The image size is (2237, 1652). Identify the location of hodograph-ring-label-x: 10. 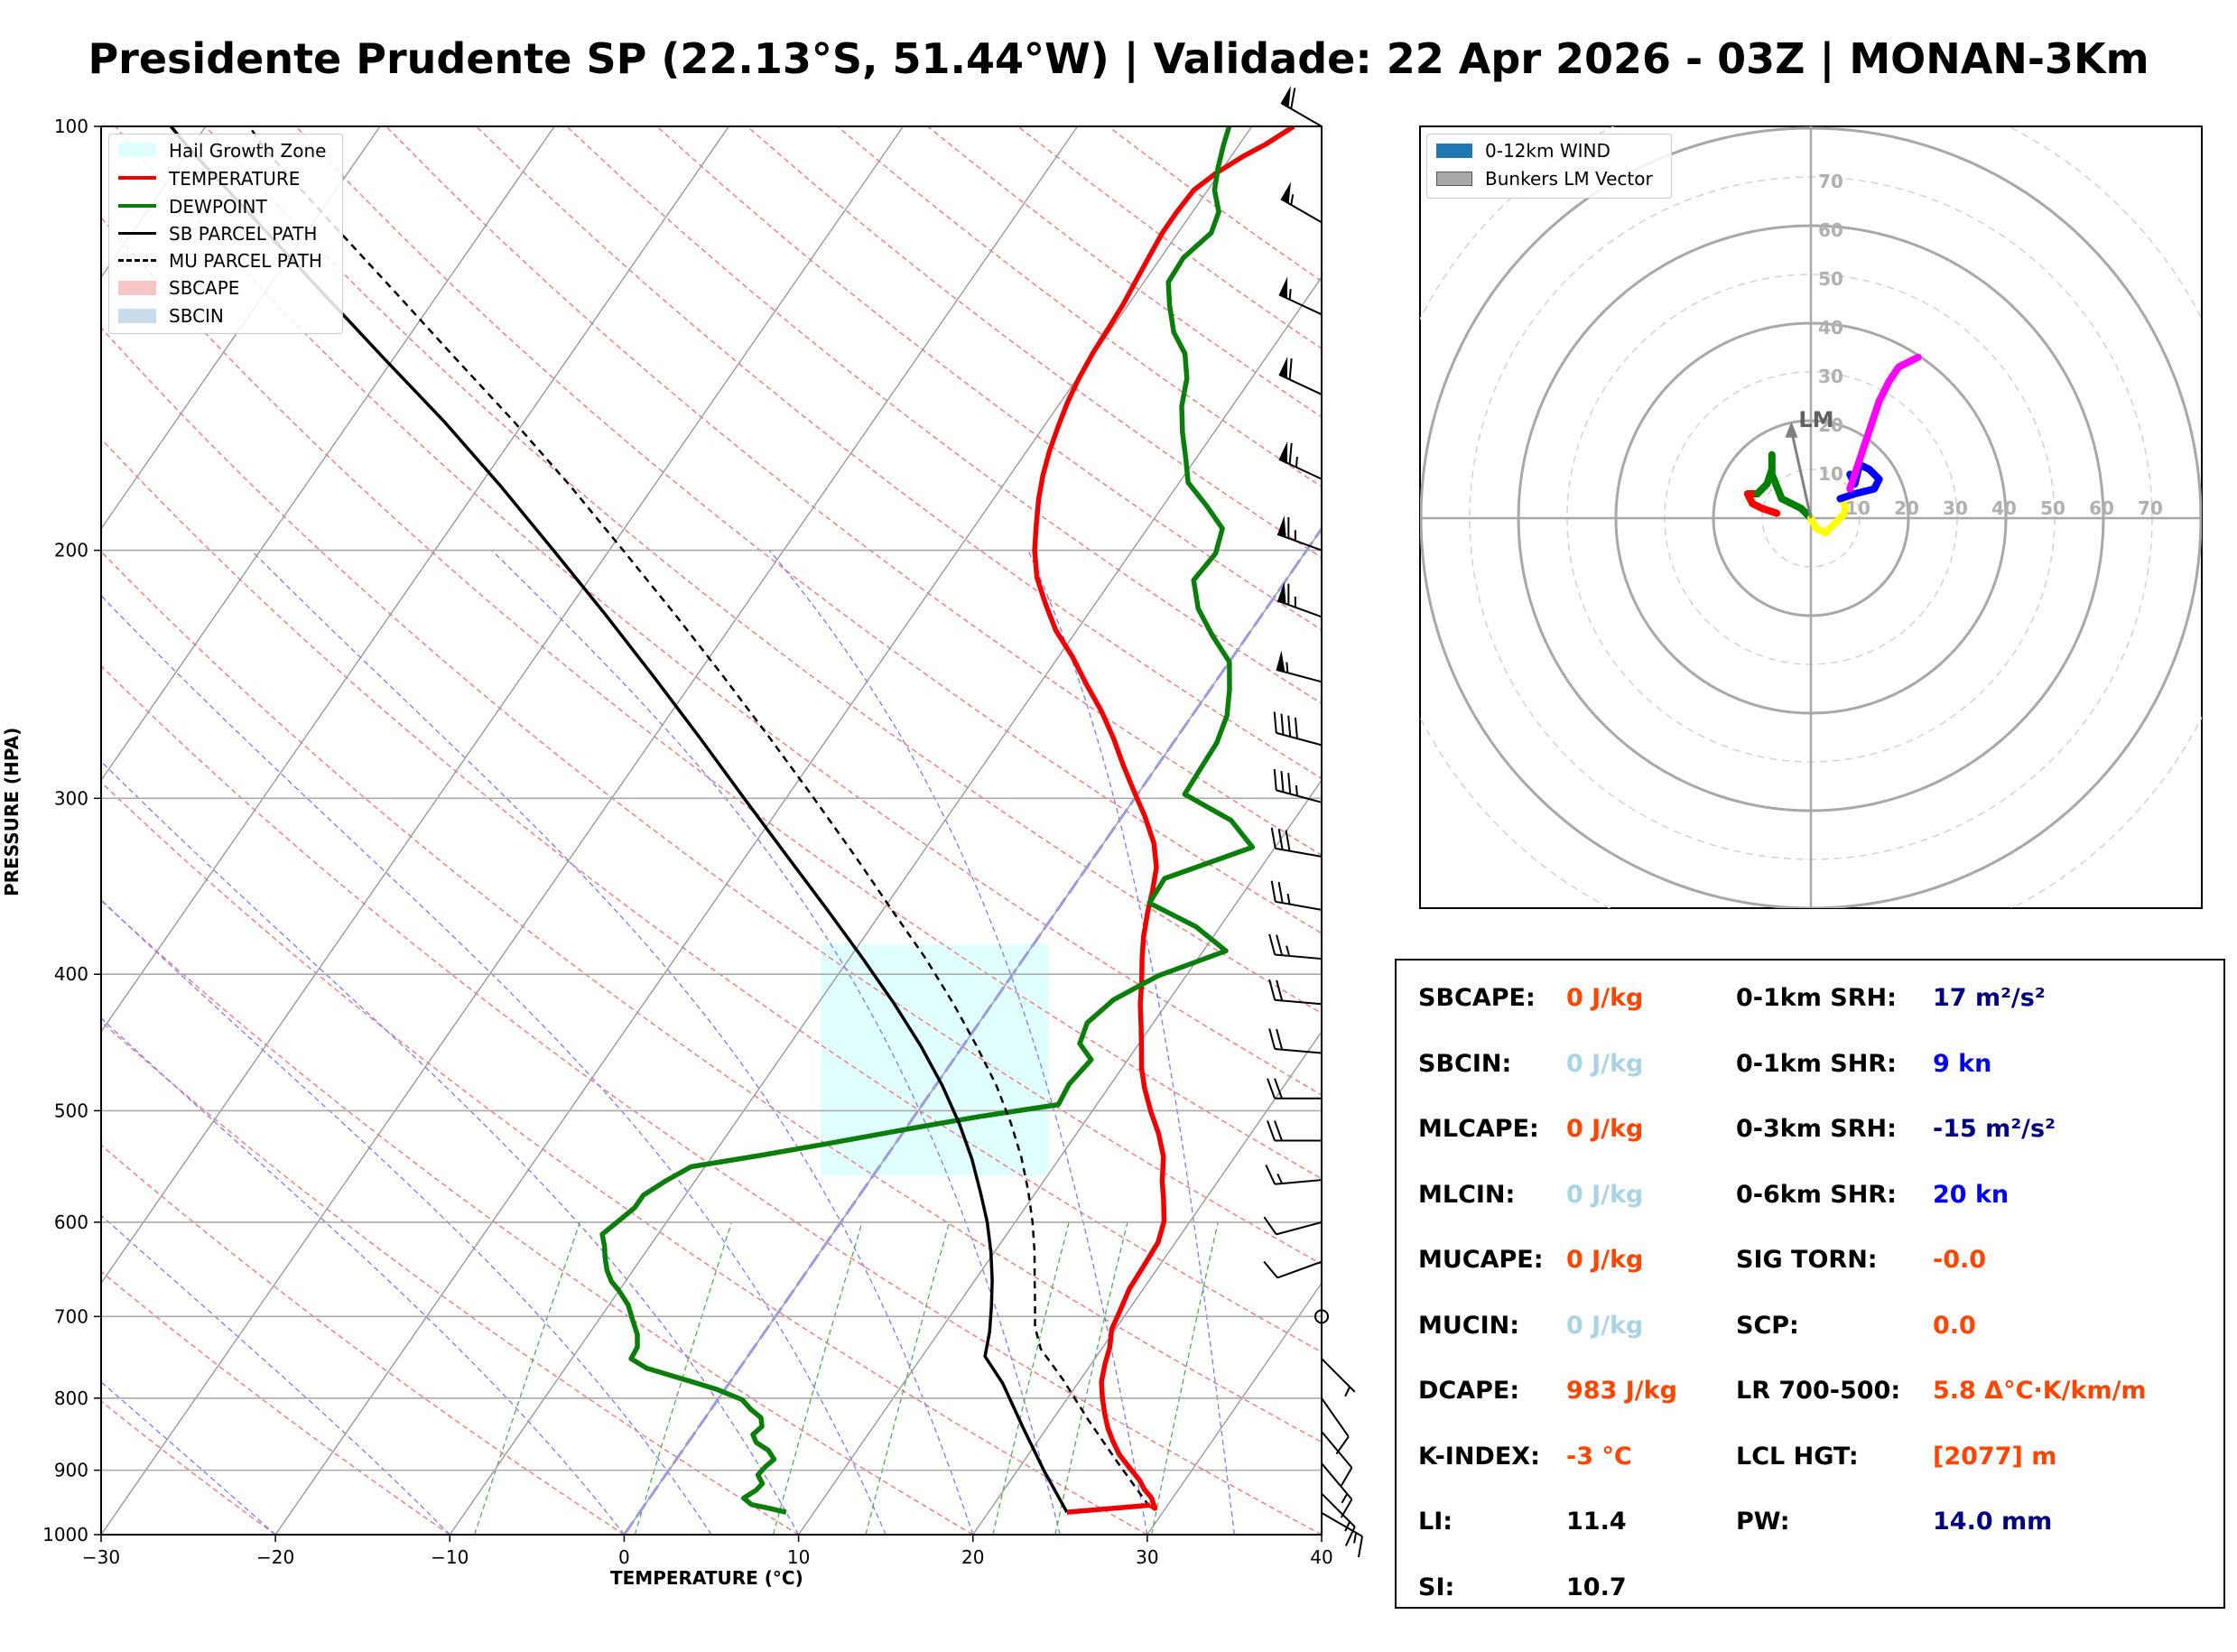
(1858, 508).